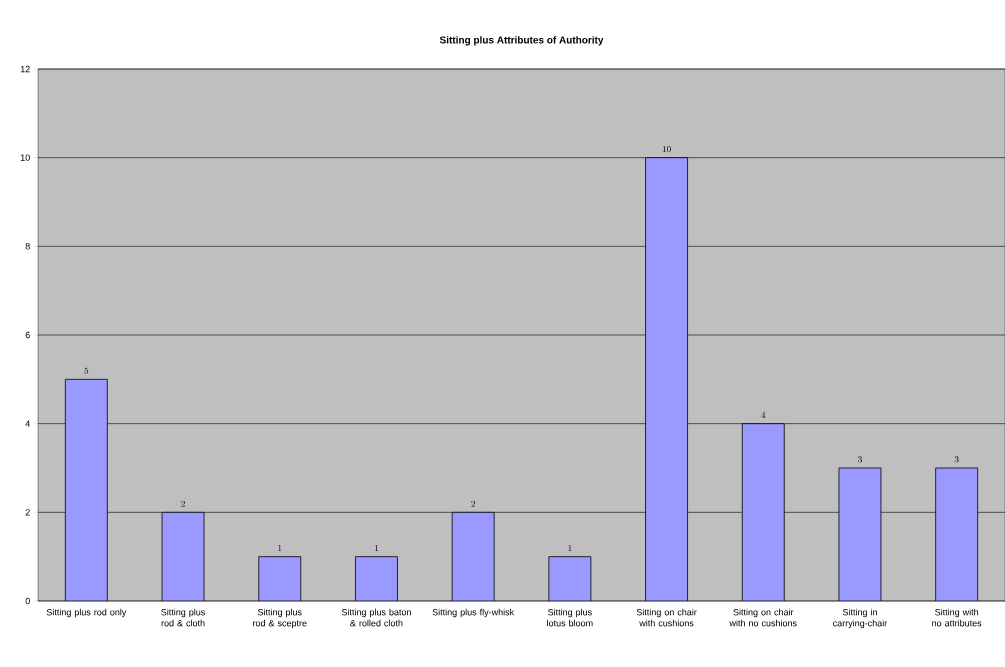  I want to click on y-tick-label: 2, so click(27, 512).